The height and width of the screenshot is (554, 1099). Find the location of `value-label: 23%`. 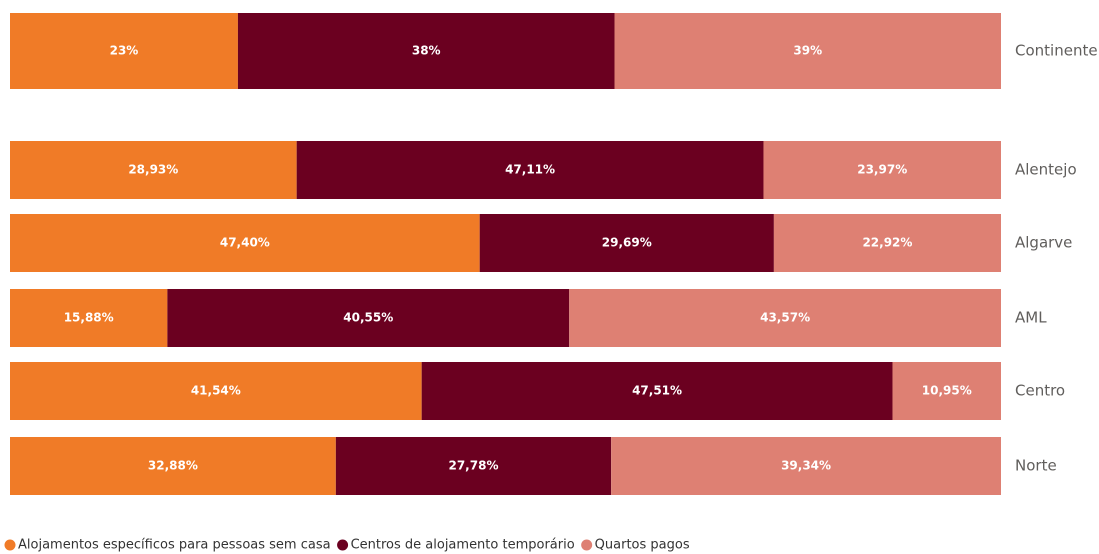

value-label: 23% is located at coordinates (124, 51).